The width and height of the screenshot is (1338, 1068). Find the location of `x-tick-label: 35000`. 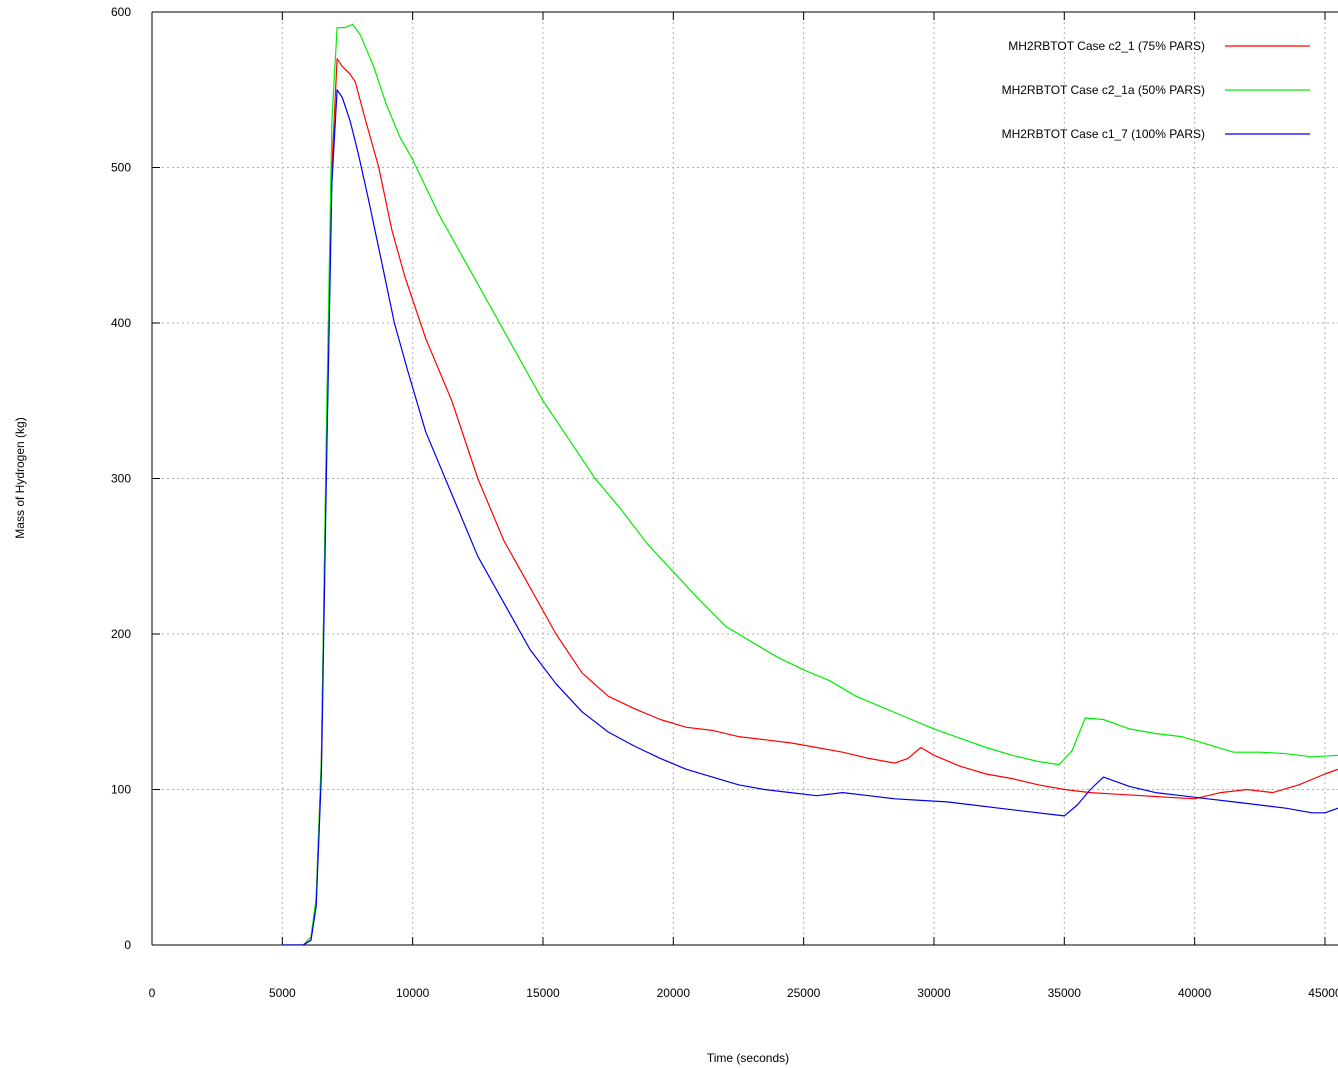

x-tick-label: 35000 is located at coordinates (1065, 993).